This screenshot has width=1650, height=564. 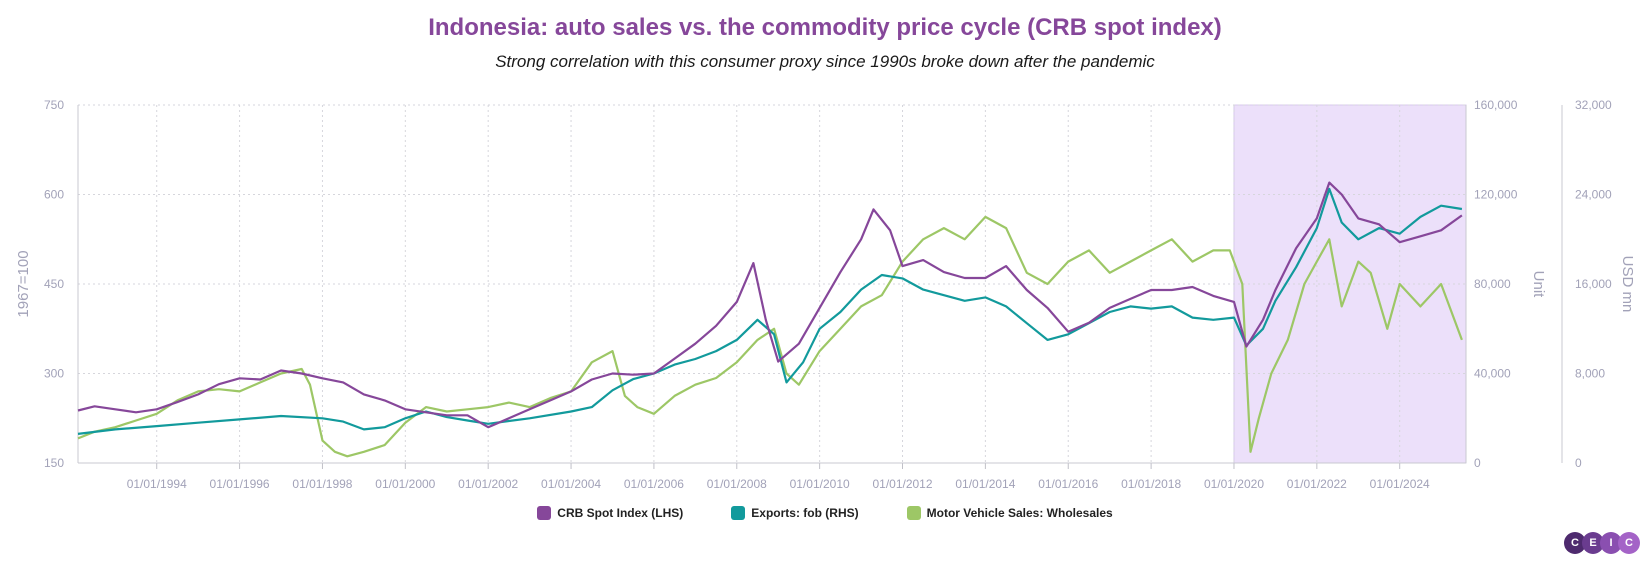 I want to click on left-tick-label: 300, so click(x=54, y=374).